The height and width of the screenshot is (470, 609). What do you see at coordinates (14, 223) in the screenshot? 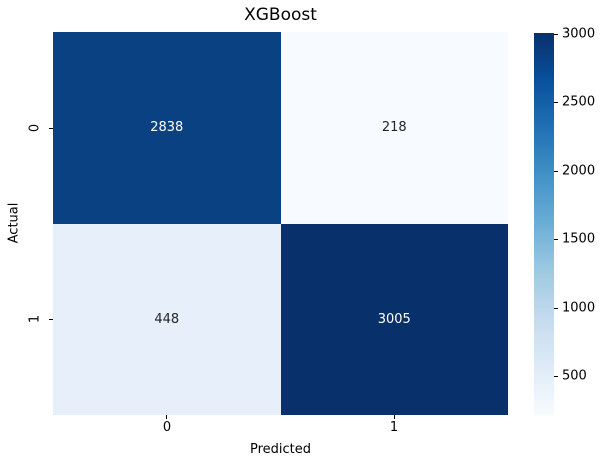
I see `y-axis-label: Actual` at bounding box center [14, 223].